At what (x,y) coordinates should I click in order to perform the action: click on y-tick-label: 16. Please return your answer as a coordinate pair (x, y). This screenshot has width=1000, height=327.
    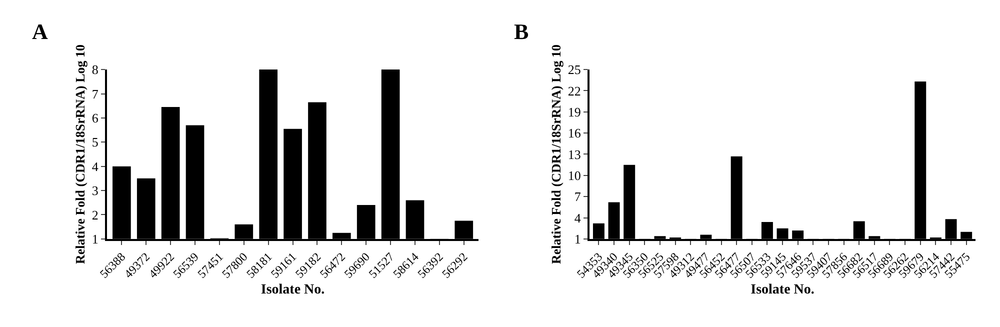
    Looking at the image, I should click on (575, 133).